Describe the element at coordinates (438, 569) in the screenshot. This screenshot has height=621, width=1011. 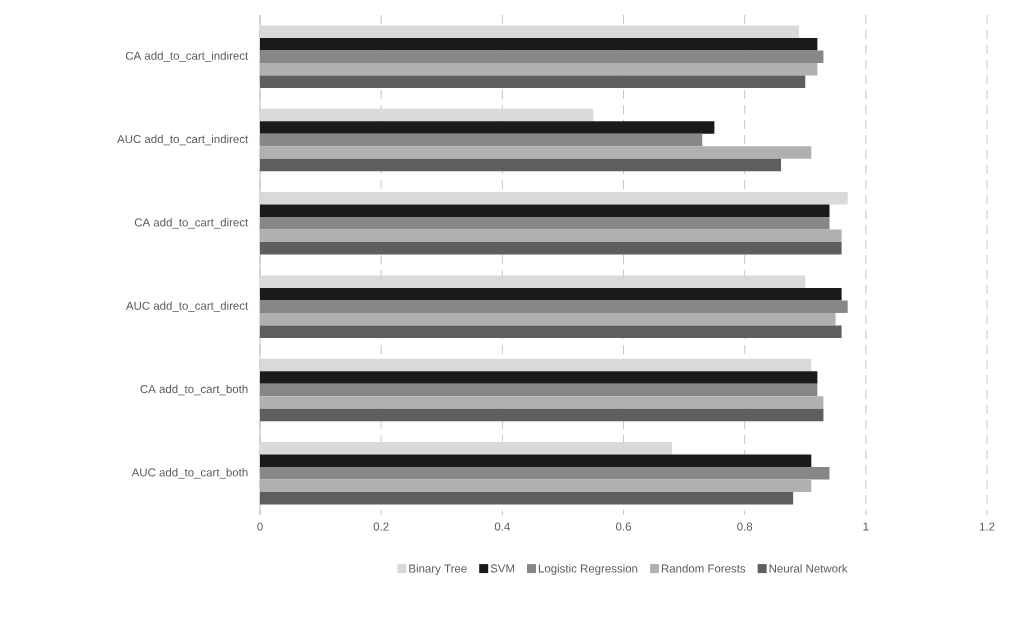
I see `legend-label: Binary Tree` at that location.